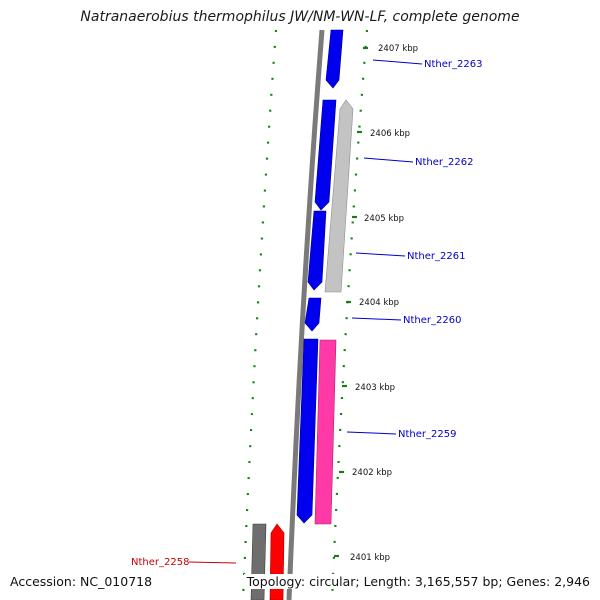 This screenshot has height=600, width=600. What do you see at coordinates (370, 558) in the screenshot?
I see `tick-label-2401: 2401 kbp` at bounding box center [370, 558].